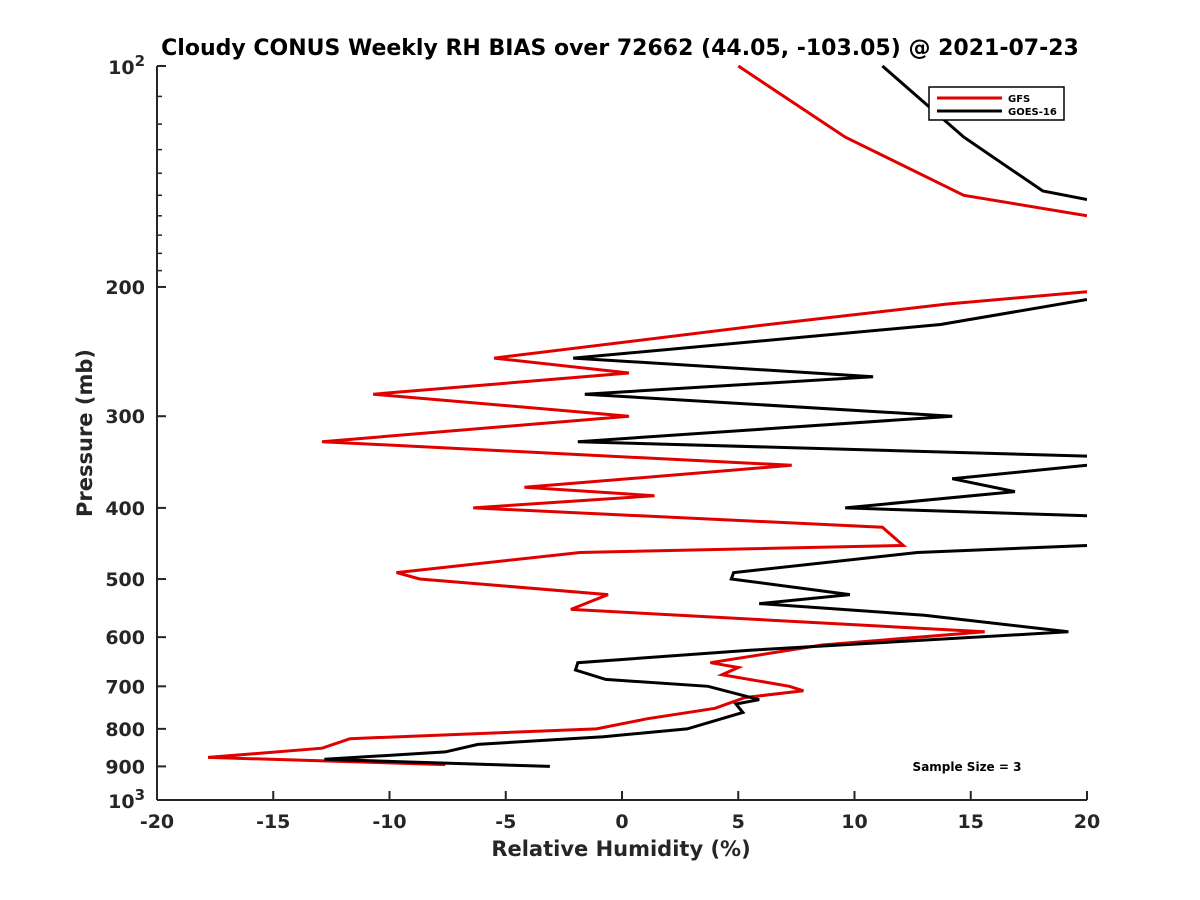 The height and width of the screenshot is (900, 1200). What do you see at coordinates (1032, 112) in the screenshot?
I see `legend-label-goes-16: GOES-16` at bounding box center [1032, 112].